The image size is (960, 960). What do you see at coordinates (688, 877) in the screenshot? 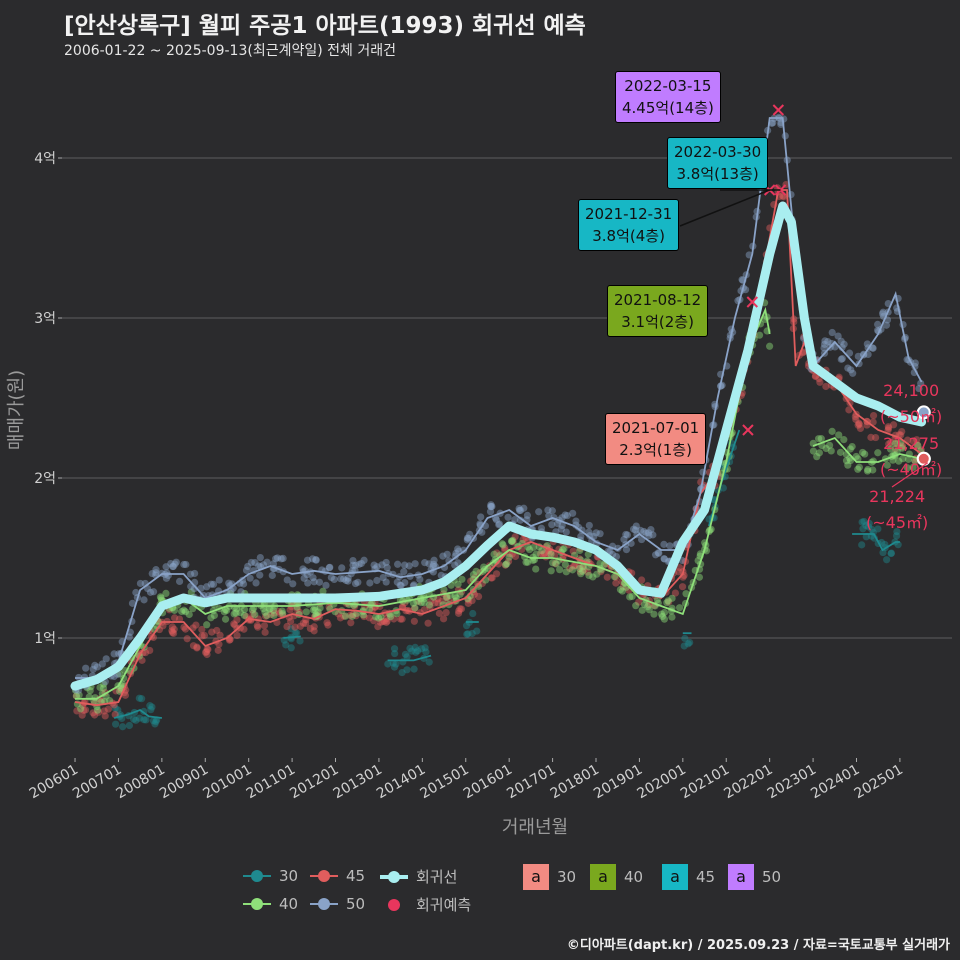
I see `legend-box-45: a 45` at bounding box center [688, 877].